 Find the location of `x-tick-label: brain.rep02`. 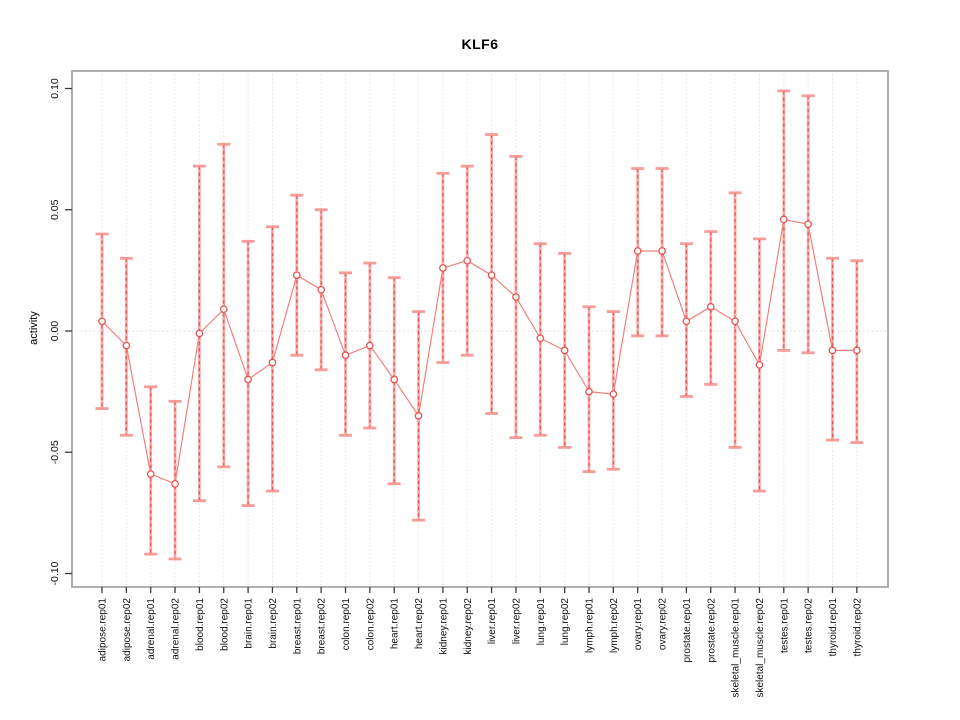

x-tick-label: brain.rep02 is located at coordinates (273, 623).